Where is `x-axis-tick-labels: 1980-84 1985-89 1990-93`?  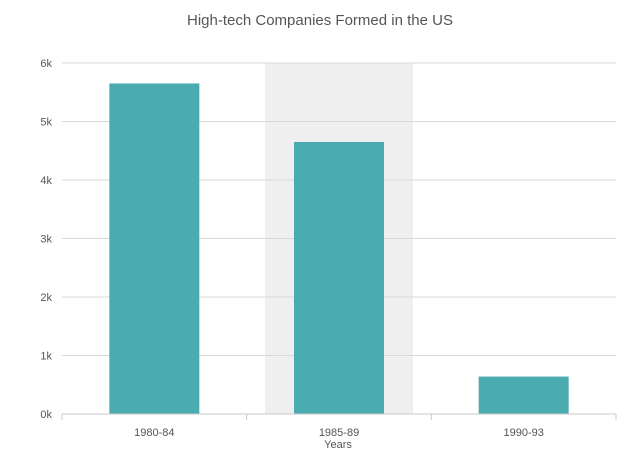 x-axis-tick-labels: 1980-84 1985-89 1990-93 is located at coordinates (339, 433).